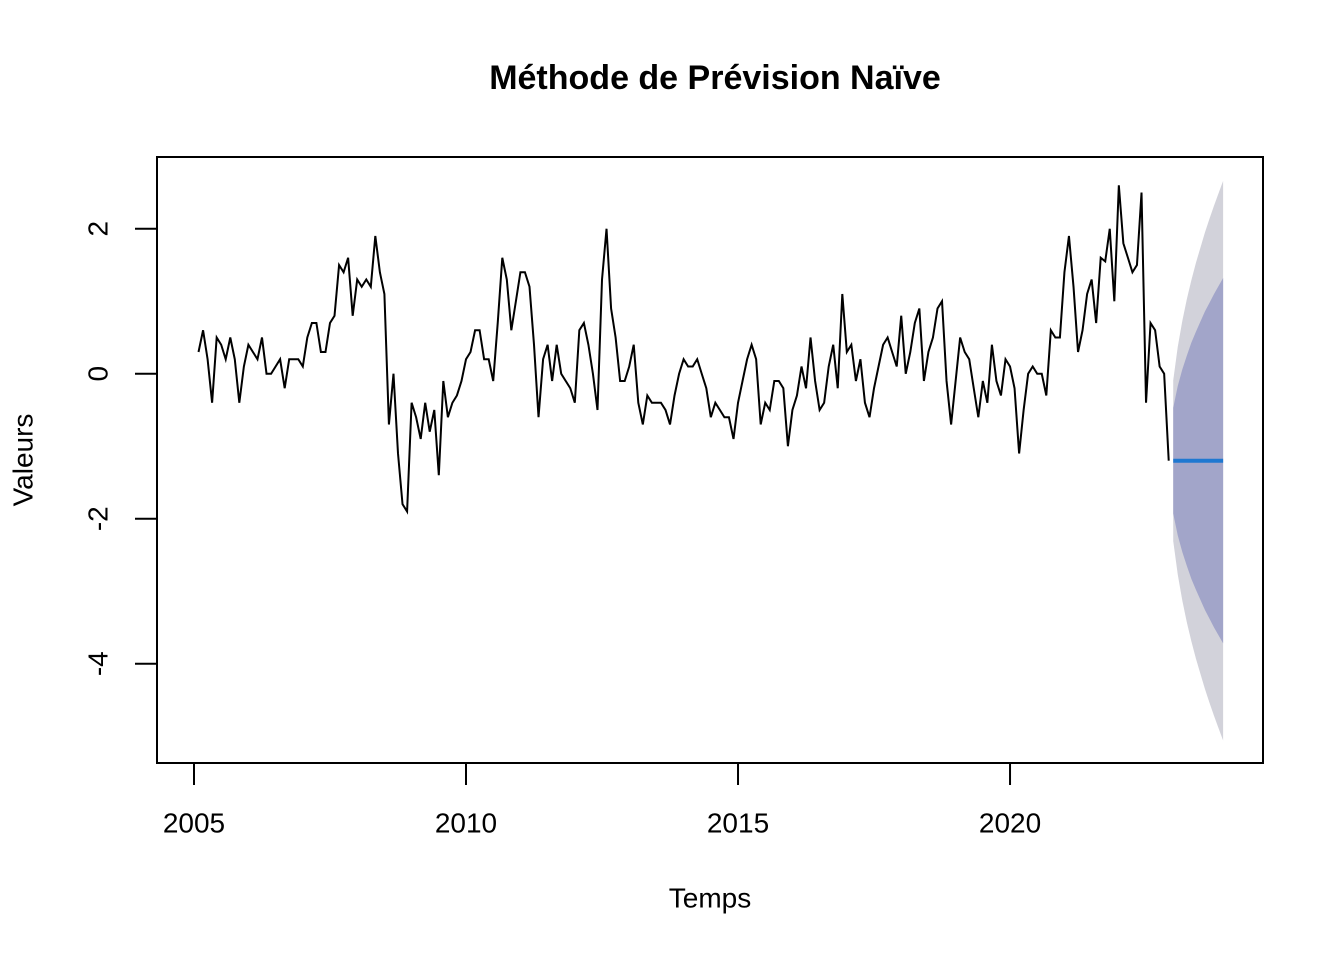 The height and width of the screenshot is (960, 1344). What do you see at coordinates (738, 822) in the screenshot?
I see `x-tick-label: 2015` at bounding box center [738, 822].